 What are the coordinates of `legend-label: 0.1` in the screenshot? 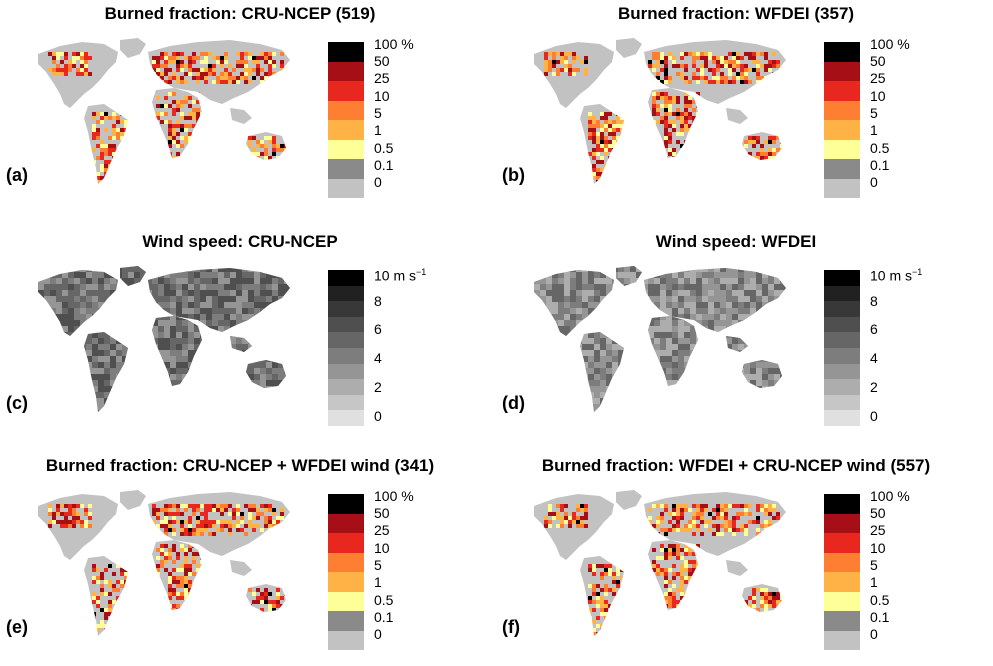 It's located at (384, 165).